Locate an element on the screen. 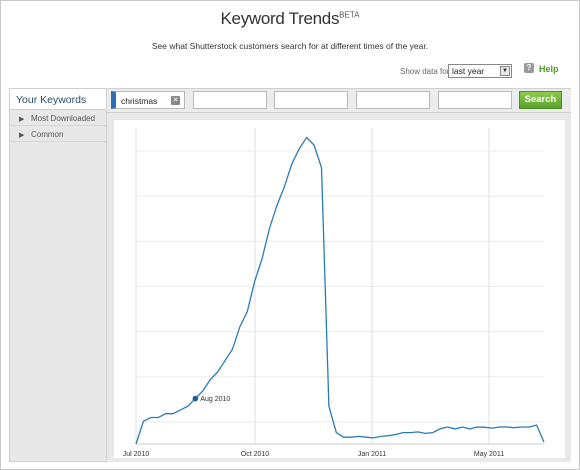 The height and width of the screenshot is (470, 580). period-select-value: last year is located at coordinates (468, 71).